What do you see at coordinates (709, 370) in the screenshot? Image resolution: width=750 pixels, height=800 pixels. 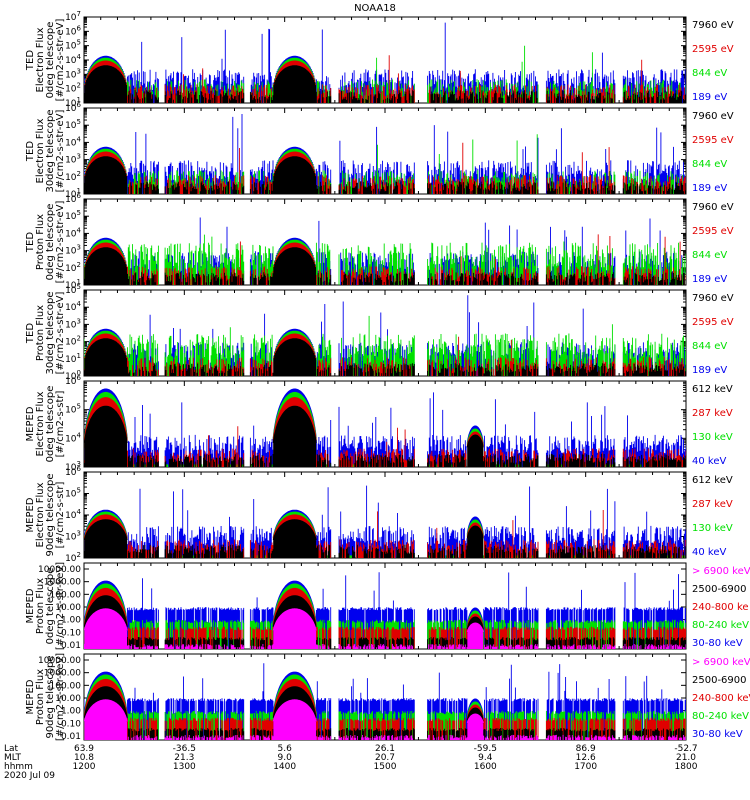 I see `legend-entry: 189 eV` at bounding box center [709, 370].